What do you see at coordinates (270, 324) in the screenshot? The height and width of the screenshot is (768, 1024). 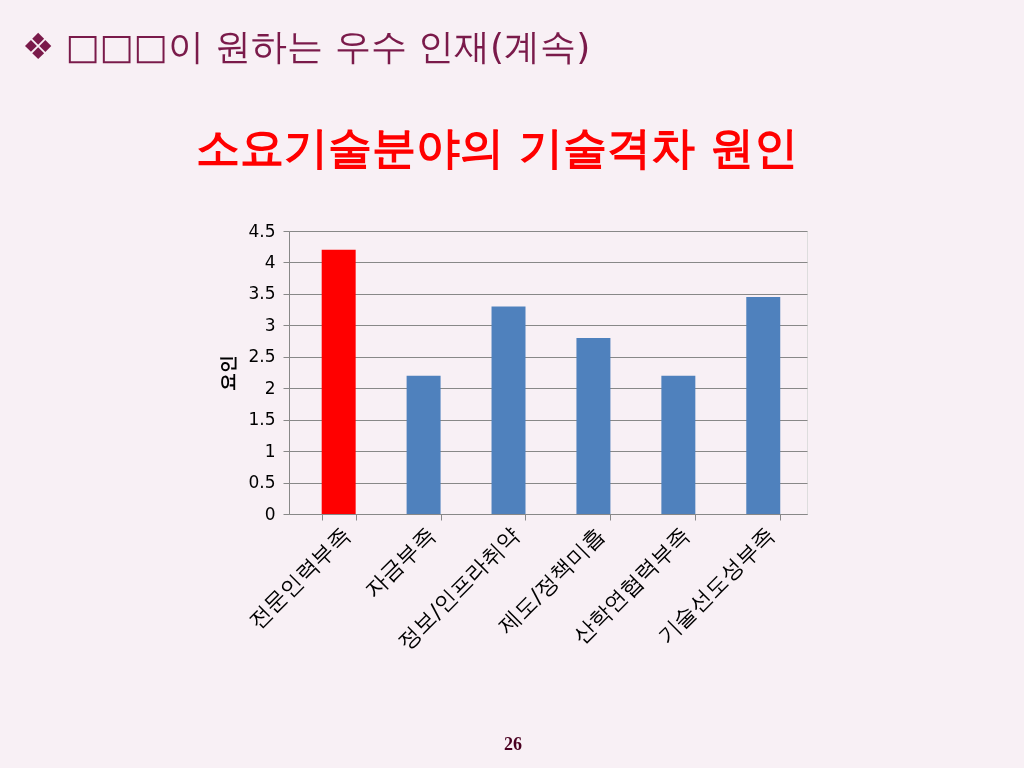 I see `y-tick-label: 3` at bounding box center [270, 324].